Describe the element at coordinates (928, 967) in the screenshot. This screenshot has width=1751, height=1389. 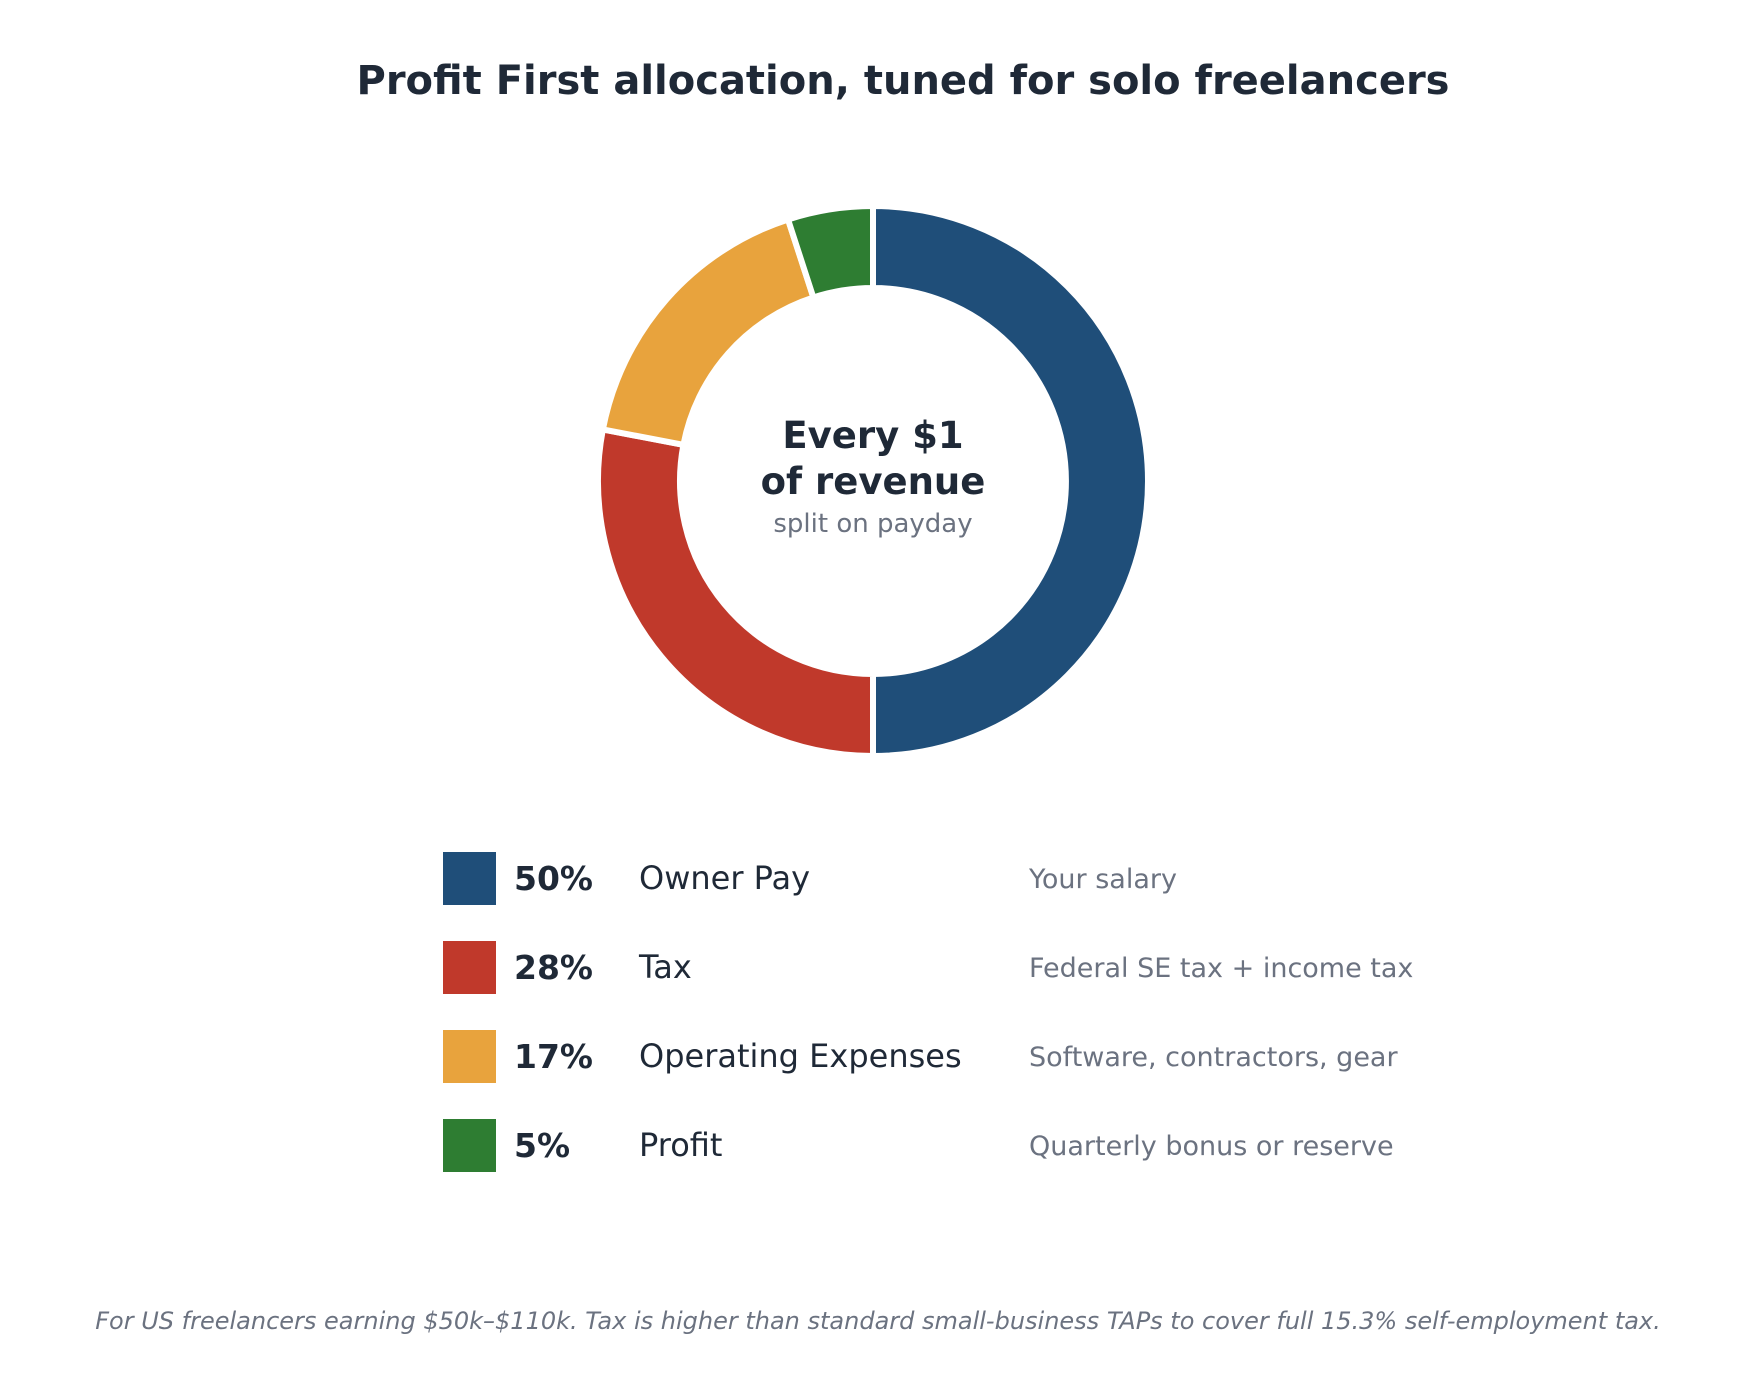
I see `legend-row-tax: 28% Tax Federal SE tax + income tax` at that location.